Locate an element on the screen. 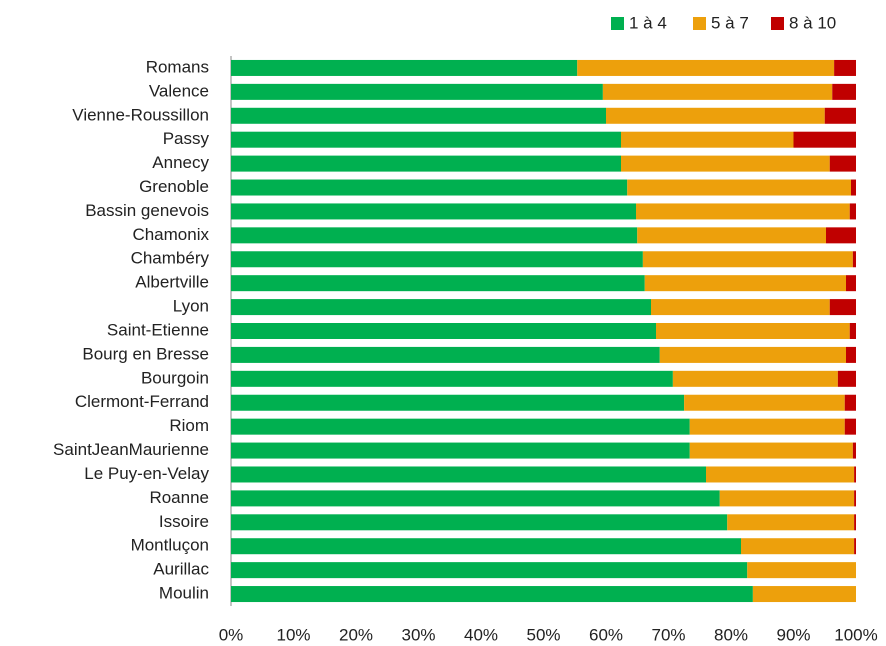 This screenshot has height=646, width=886. x-tick-label: 60% is located at coordinates (606, 634).